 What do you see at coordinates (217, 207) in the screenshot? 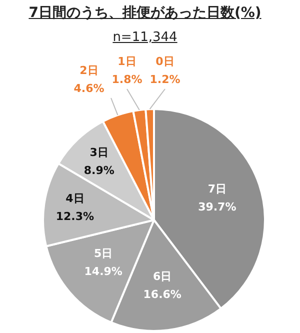
I see `data-label: 39.7%` at bounding box center [217, 207].